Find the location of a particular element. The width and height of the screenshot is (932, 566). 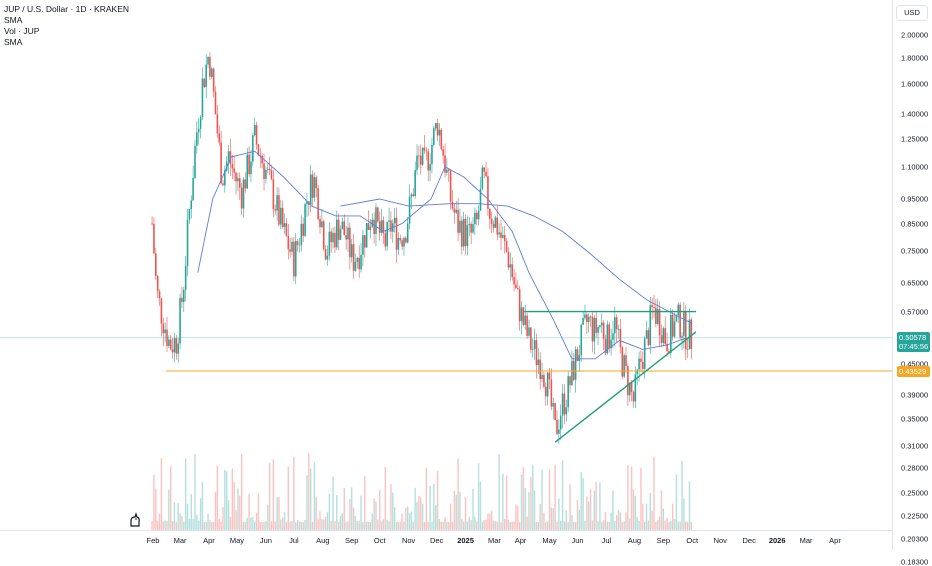

volume-indicator-label: Vol · JUP is located at coordinates (22, 31).